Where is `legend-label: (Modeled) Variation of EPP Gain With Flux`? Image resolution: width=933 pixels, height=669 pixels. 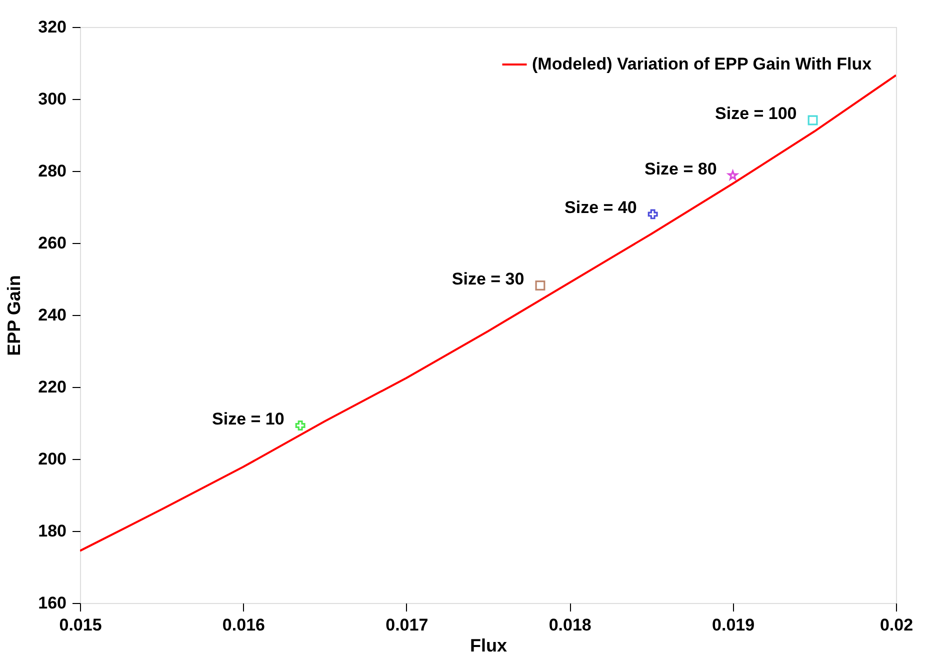
legend-label: (Modeled) Variation of EPP Gain With Flux is located at coordinates (702, 64).